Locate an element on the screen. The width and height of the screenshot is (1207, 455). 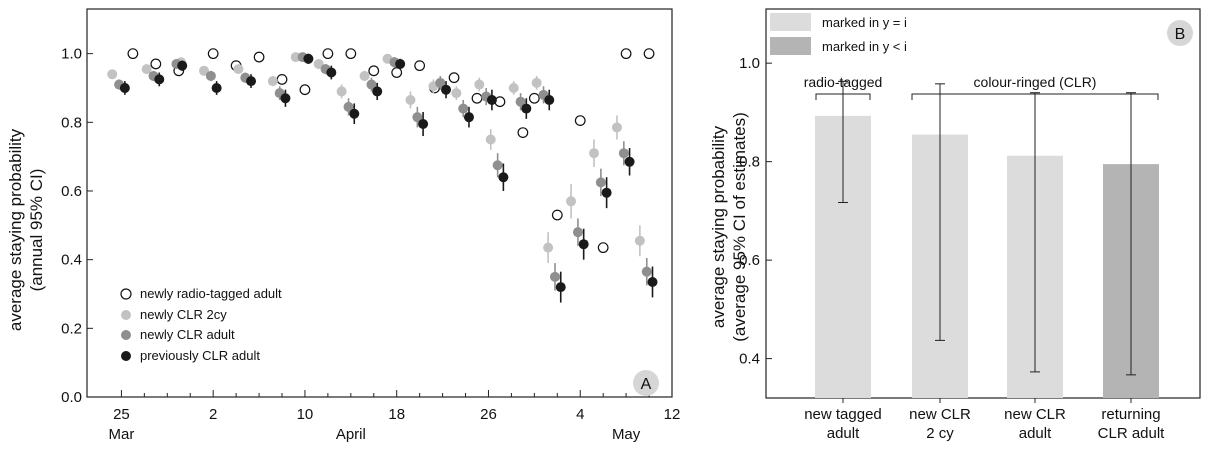
category-label-line2: CLR adult is located at coordinates (1132, 433).